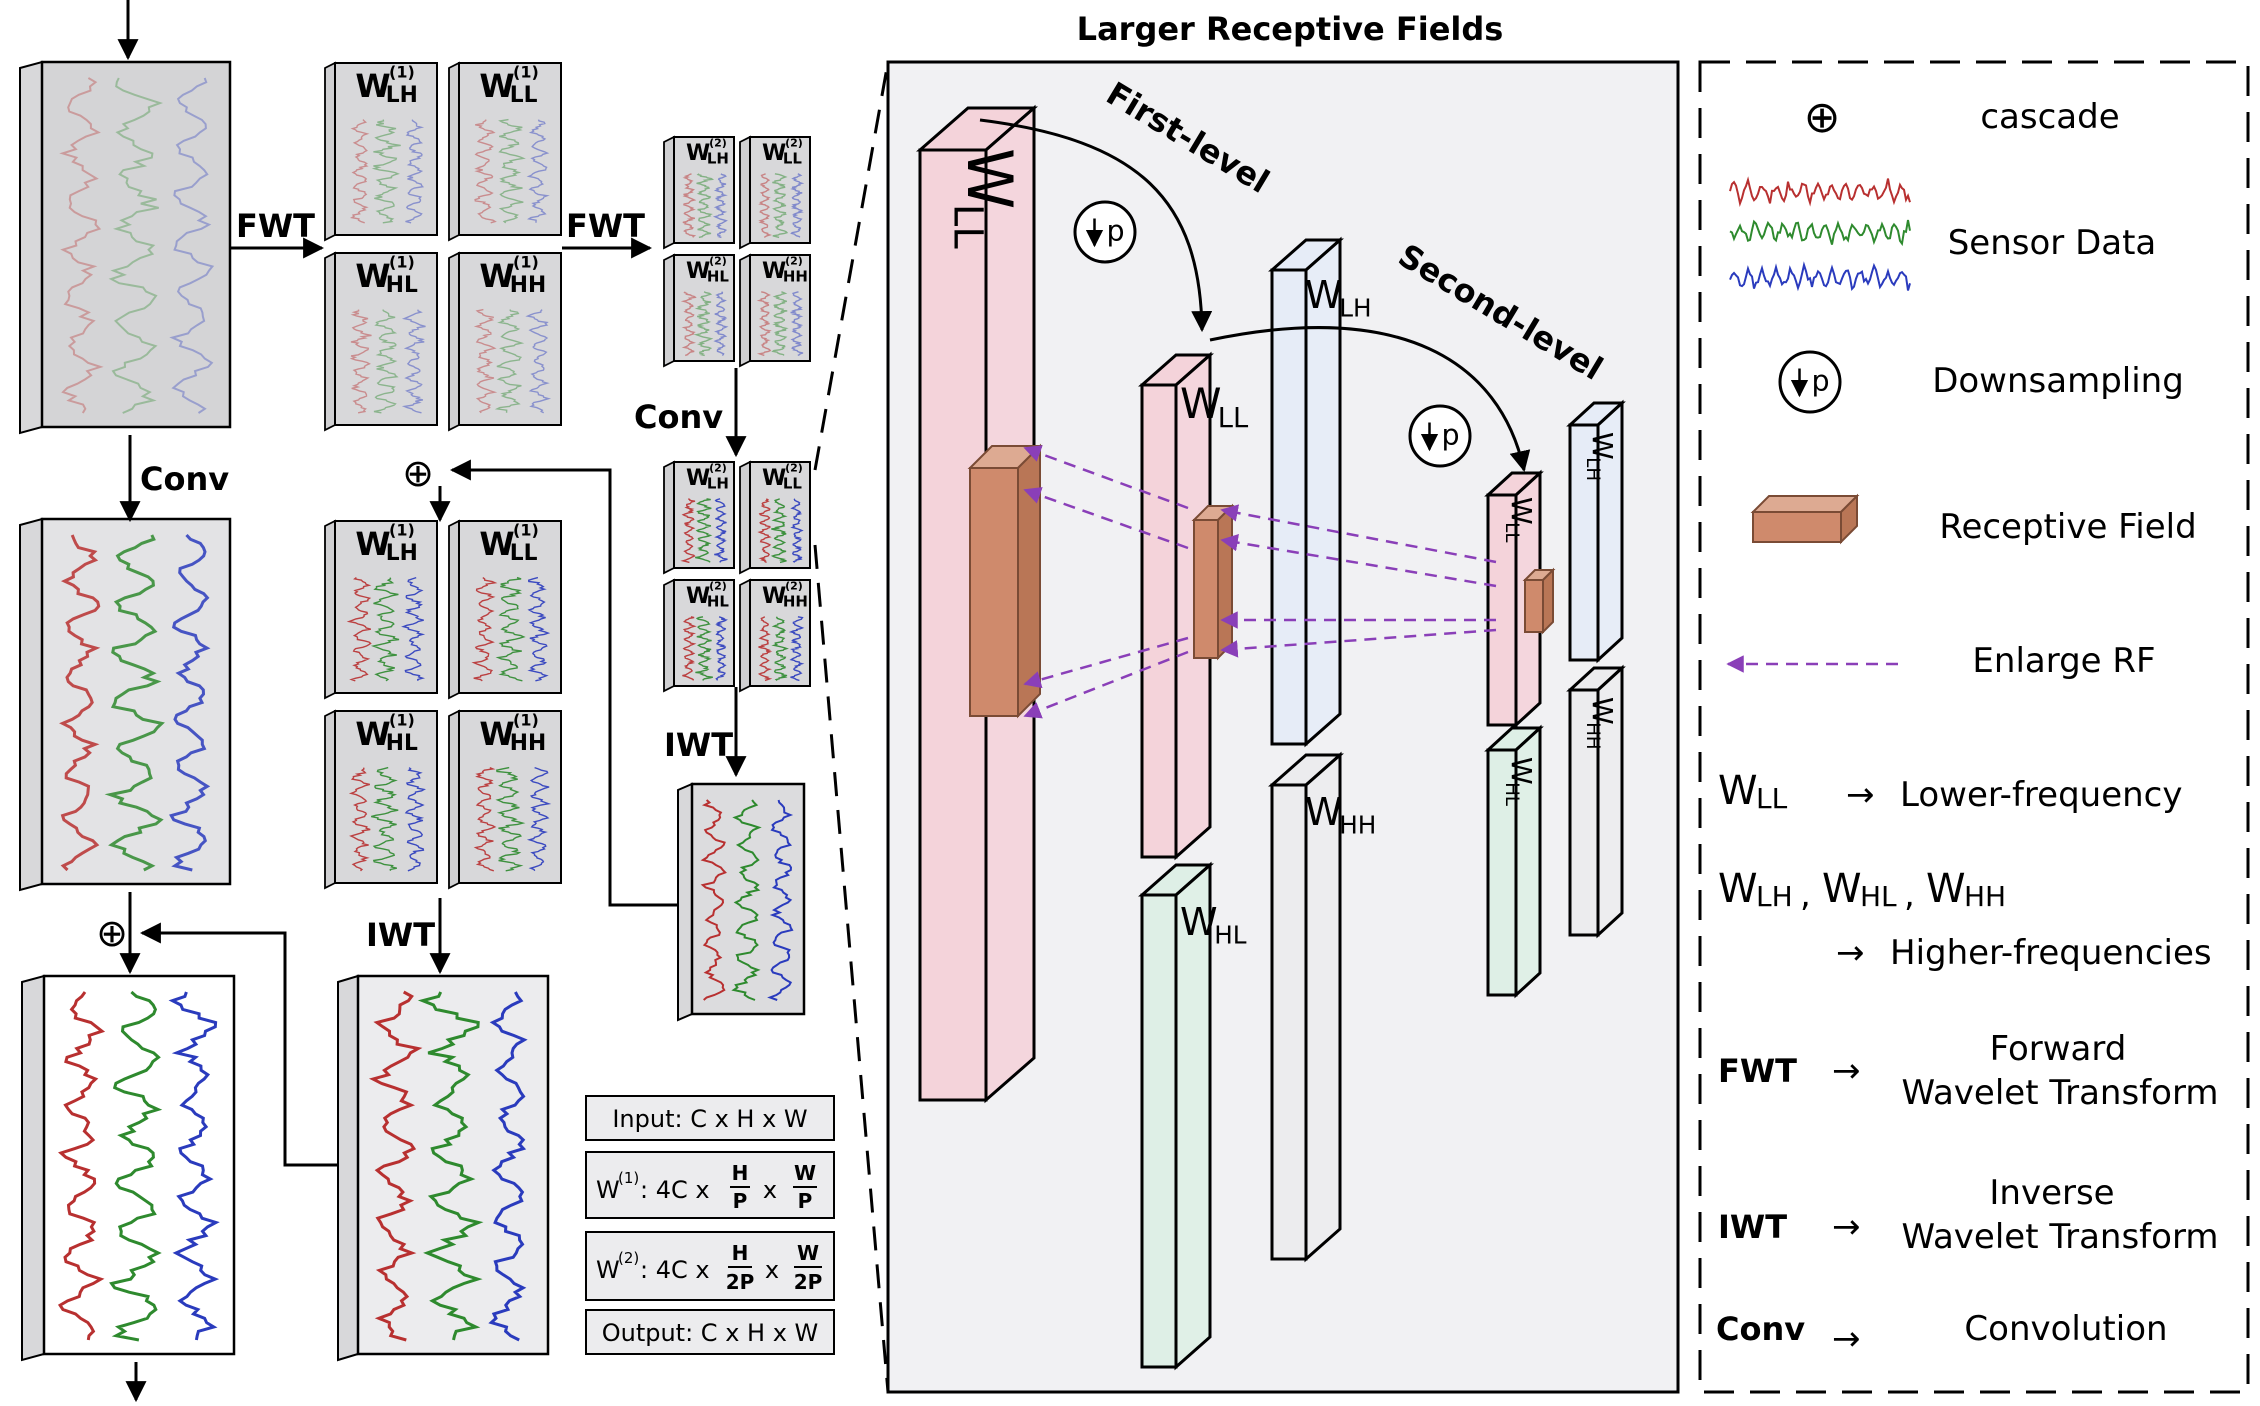 Image resolution: width=2260 pixels, height=1406 pixels. I want to click on downsample-symbol-1: p, so click(1105, 232).